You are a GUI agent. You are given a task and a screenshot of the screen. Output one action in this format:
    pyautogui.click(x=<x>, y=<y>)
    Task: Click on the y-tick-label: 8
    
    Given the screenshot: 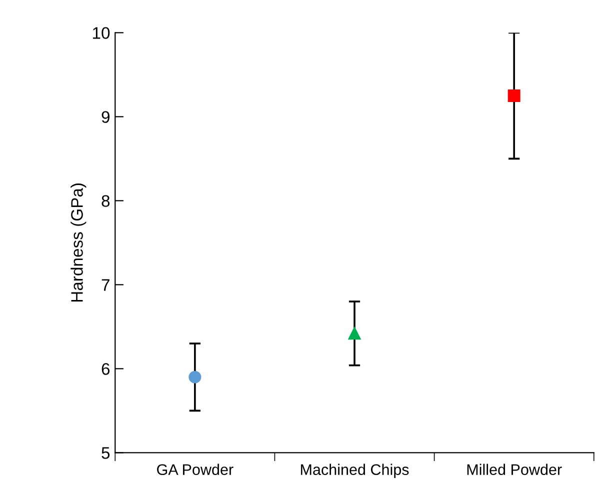 What is the action you would take?
    pyautogui.click(x=106, y=201)
    